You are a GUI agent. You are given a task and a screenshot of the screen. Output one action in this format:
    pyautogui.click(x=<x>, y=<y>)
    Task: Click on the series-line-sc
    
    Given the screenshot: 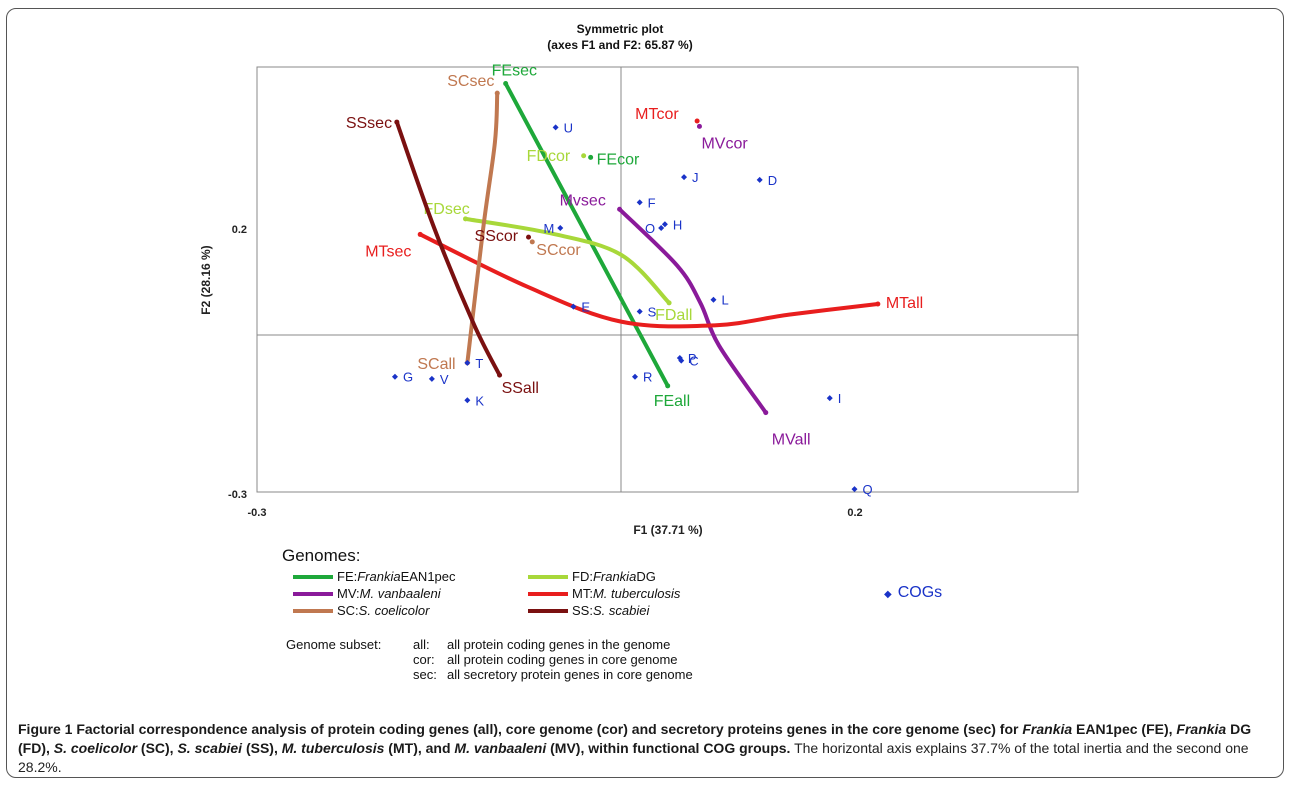 What is the action you would take?
    pyautogui.click(x=482, y=228)
    